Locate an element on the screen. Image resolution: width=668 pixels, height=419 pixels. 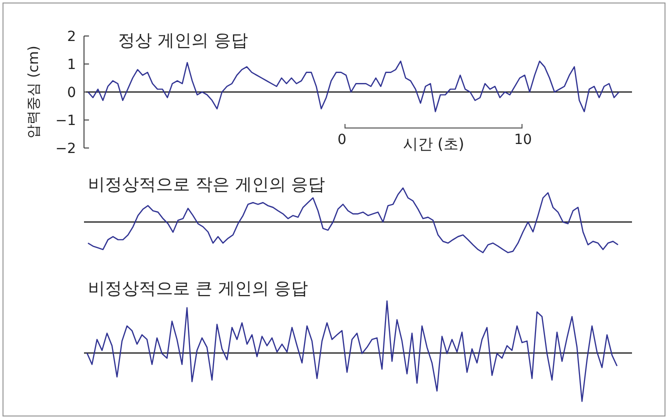
annotation: 시간 (초) is located at coordinates (433, 144).